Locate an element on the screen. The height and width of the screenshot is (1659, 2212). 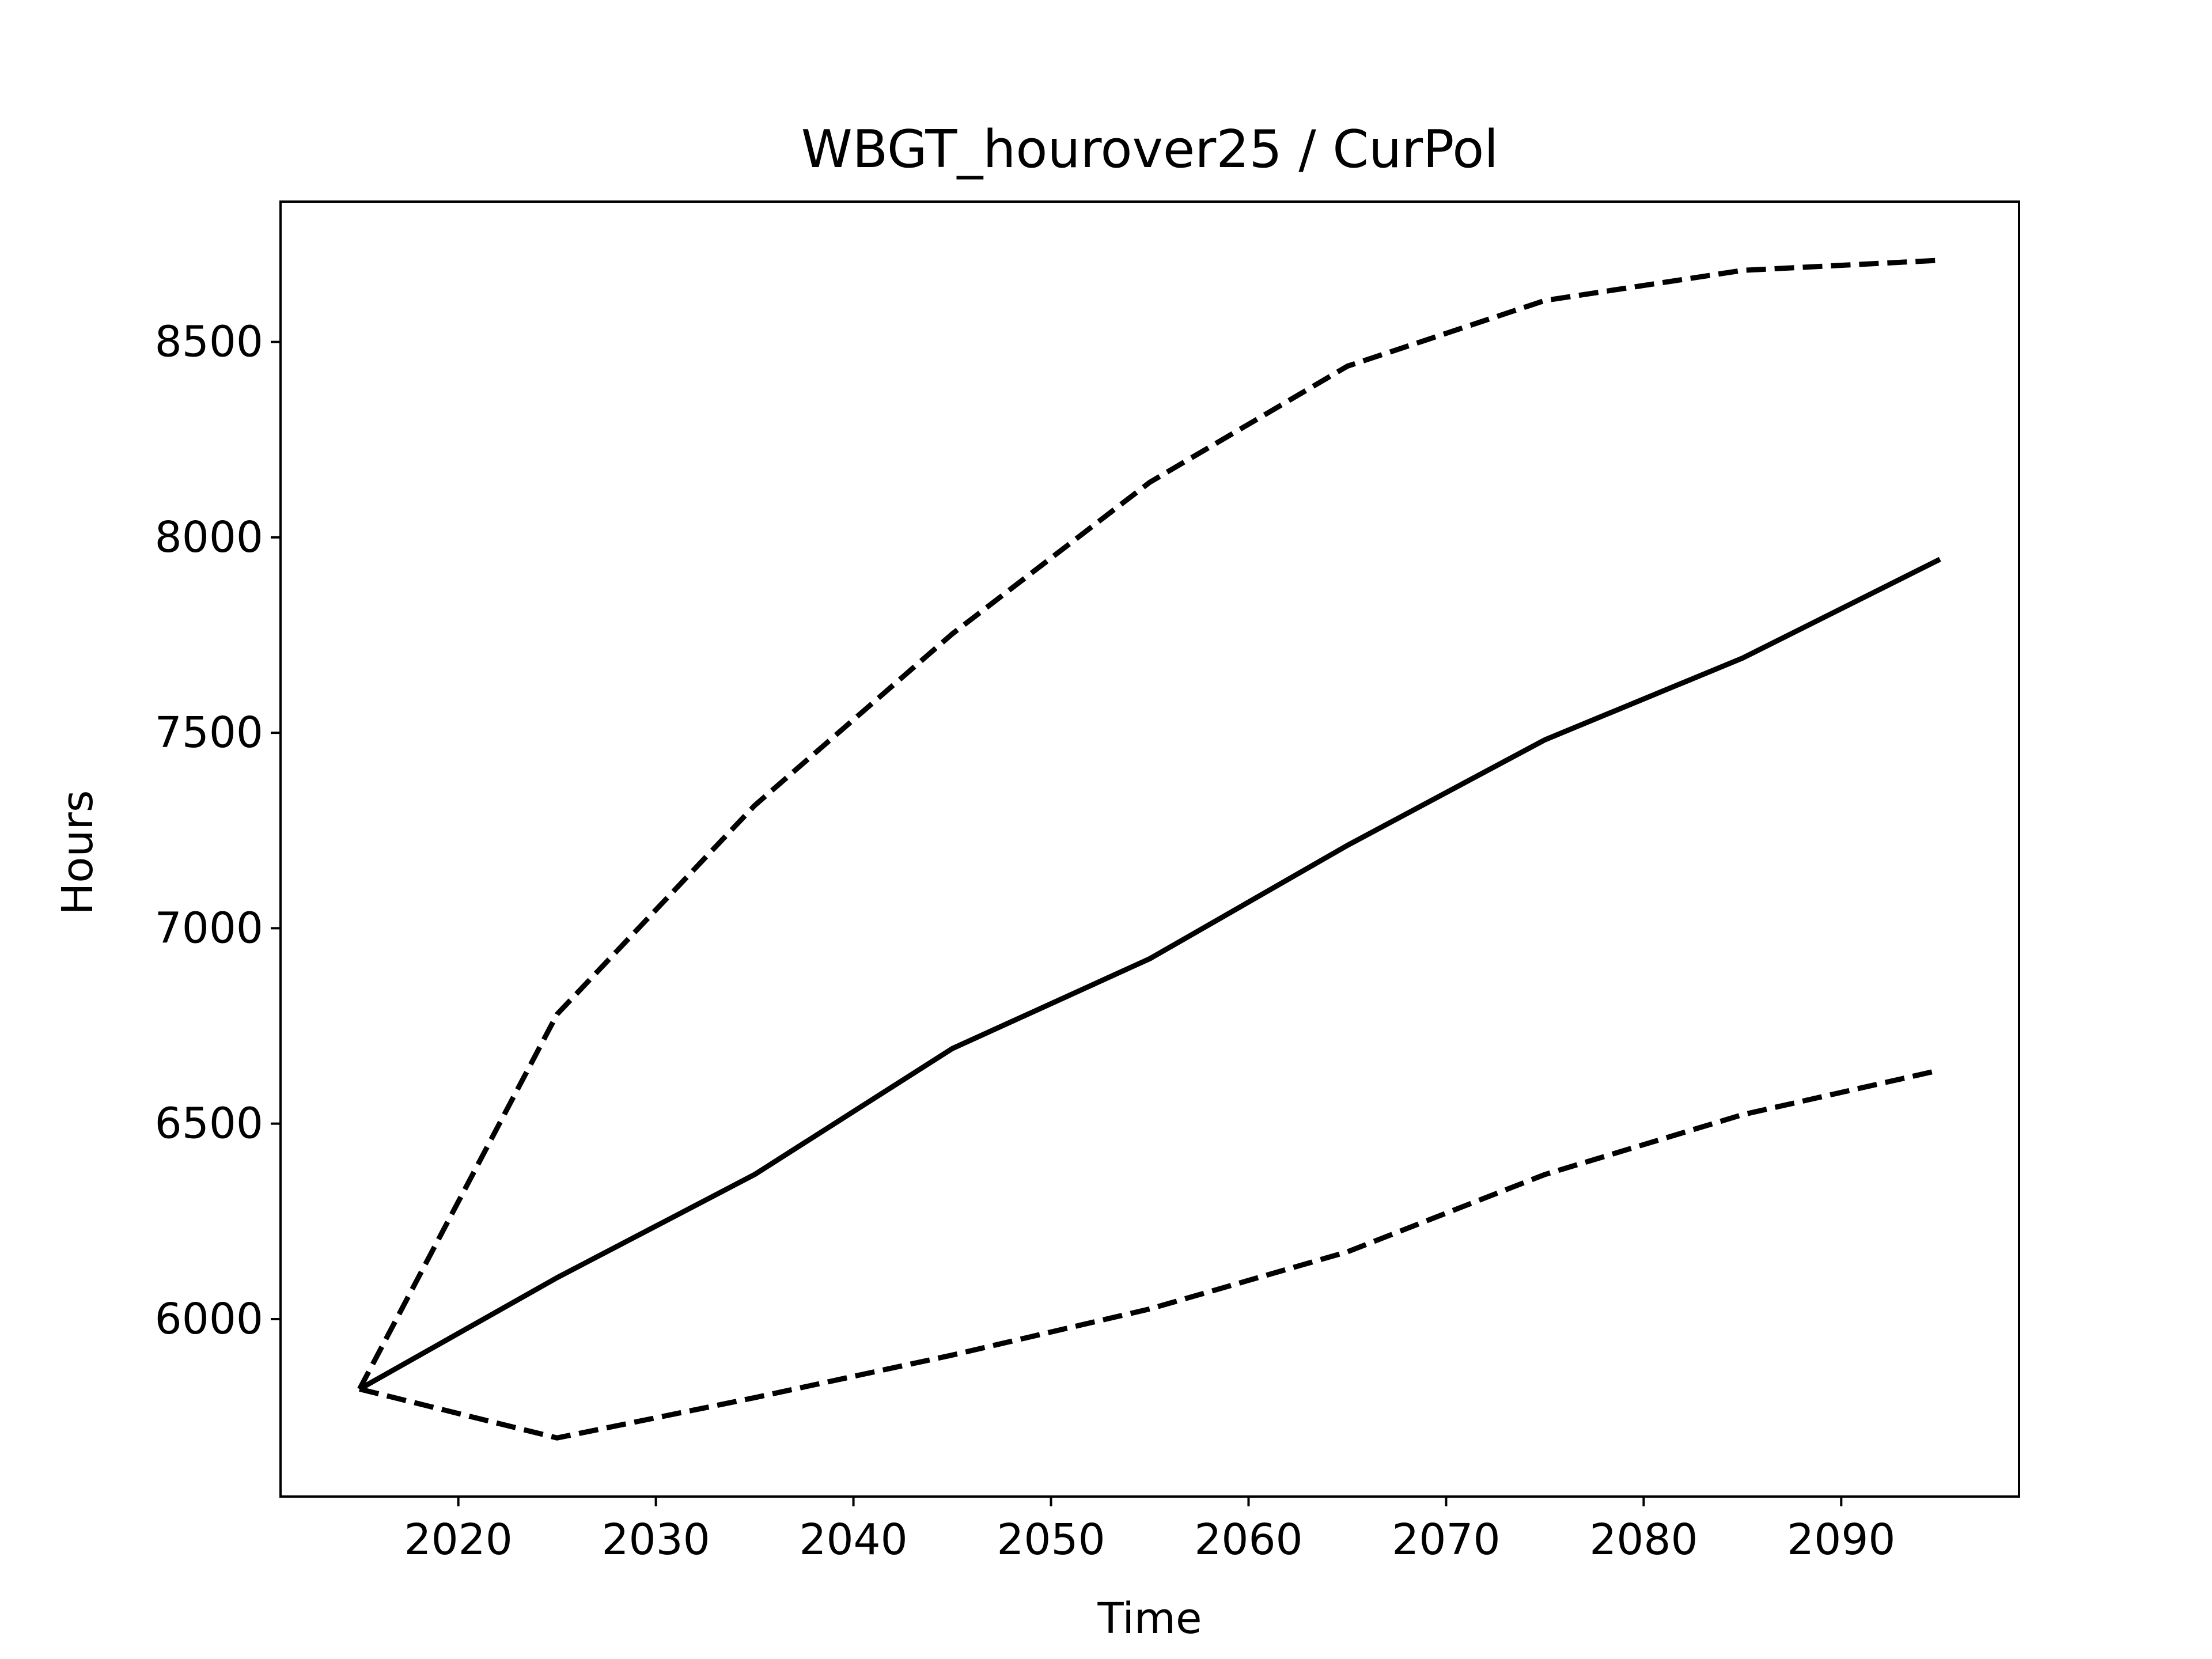
y-tick-label: 8500 is located at coordinates (209, 342).